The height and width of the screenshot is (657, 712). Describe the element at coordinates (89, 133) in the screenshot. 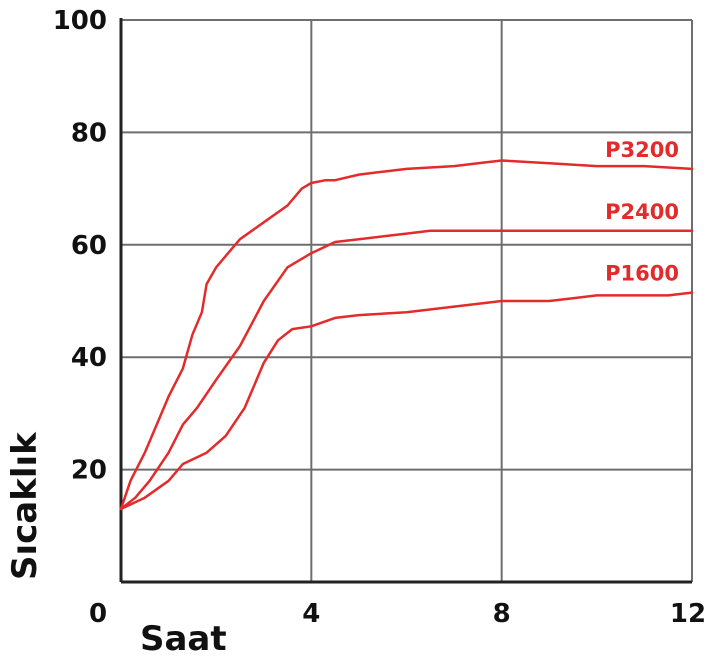

I see `y-tick-label: 80` at that location.